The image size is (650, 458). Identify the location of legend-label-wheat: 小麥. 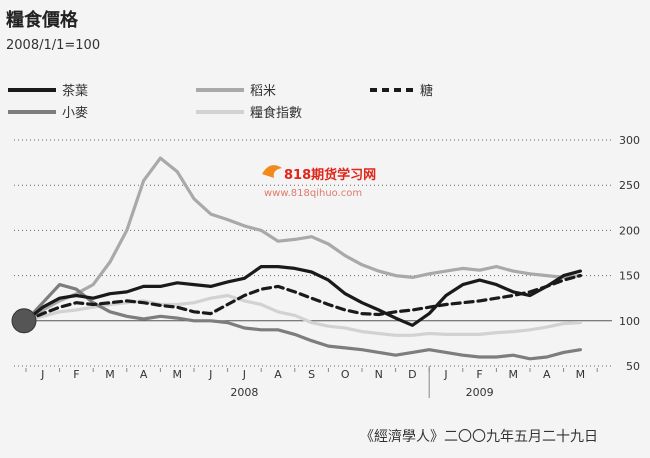
(75, 113).